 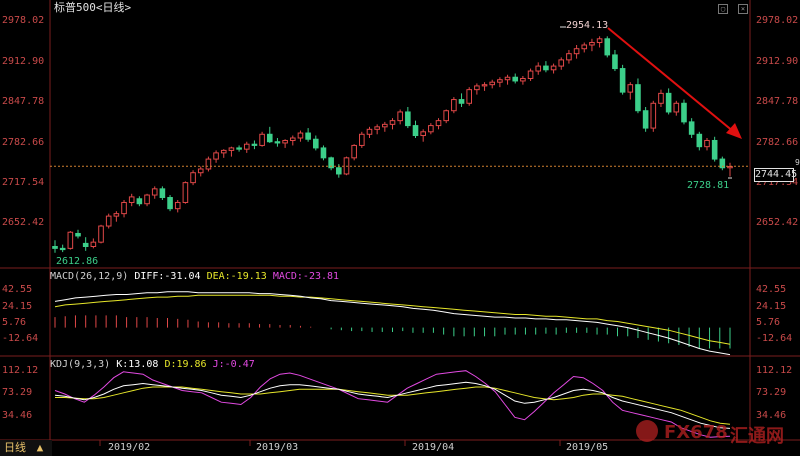 I want to click on kdj-tick-label: 112.12, so click(x=774, y=370).